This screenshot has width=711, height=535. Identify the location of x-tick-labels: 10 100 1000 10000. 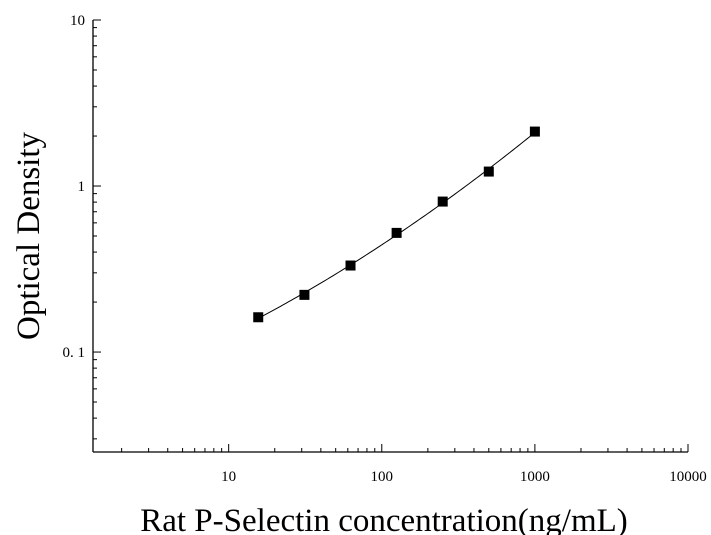
(464, 477).